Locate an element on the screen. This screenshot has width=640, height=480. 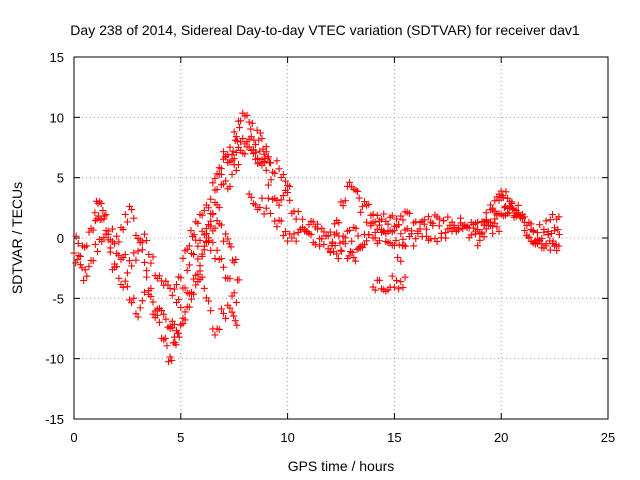
x-tick-label: 25 is located at coordinates (608, 437).